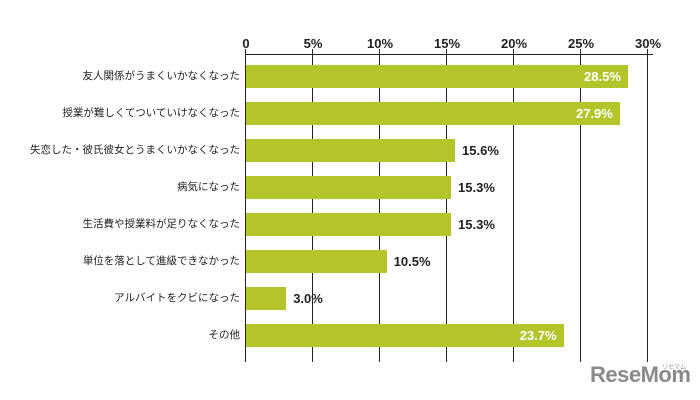  Describe the element at coordinates (447, 43) in the screenshot. I see `x-tick-label: 15%` at that location.